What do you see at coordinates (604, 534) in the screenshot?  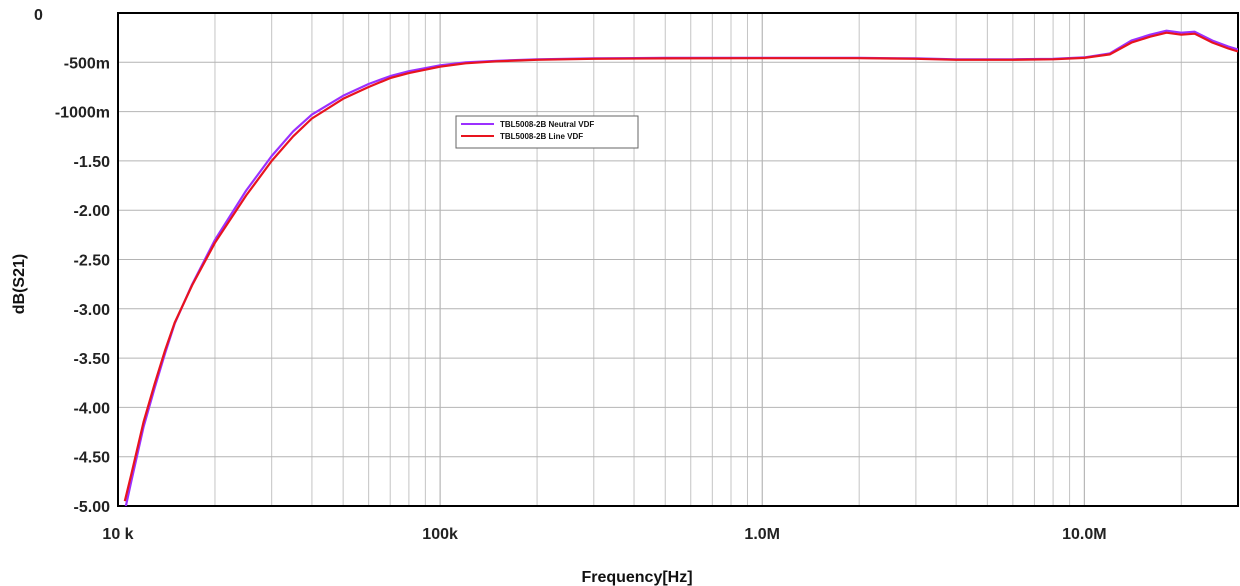 I see `x-axis-tick-labels: 10 k 100k 1.0M 10.0M` at bounding box center [604, 534].